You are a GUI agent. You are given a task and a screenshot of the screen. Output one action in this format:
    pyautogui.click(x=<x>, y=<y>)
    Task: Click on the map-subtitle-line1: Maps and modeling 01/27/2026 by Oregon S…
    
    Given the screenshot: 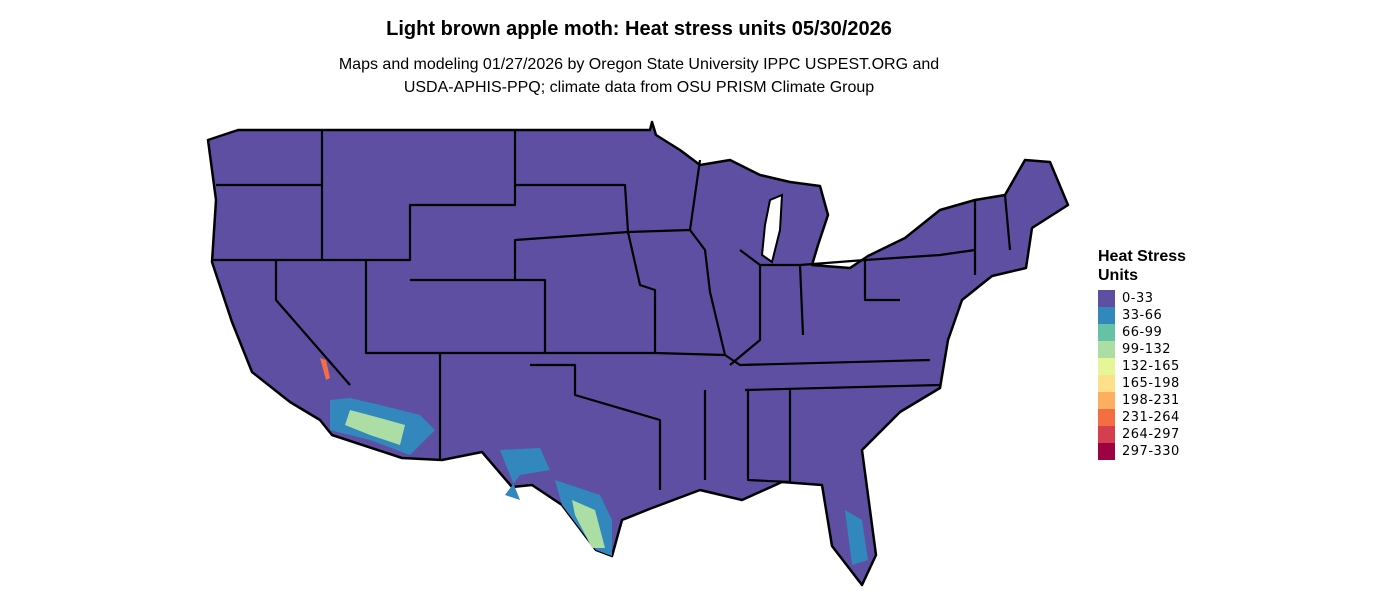 What is the action you would take?
    pyautogui.click(x=639, y=64)
    